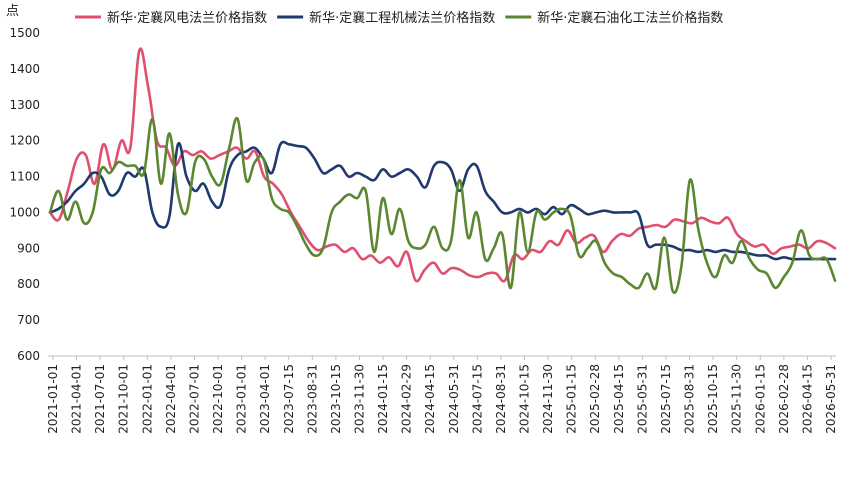 This screenshot has width=857, height=479. Describe the element at coordinates (187, 18) in the screenshot. I see `legend-label: 新华·定襄风电法兰价格指数` at that location.